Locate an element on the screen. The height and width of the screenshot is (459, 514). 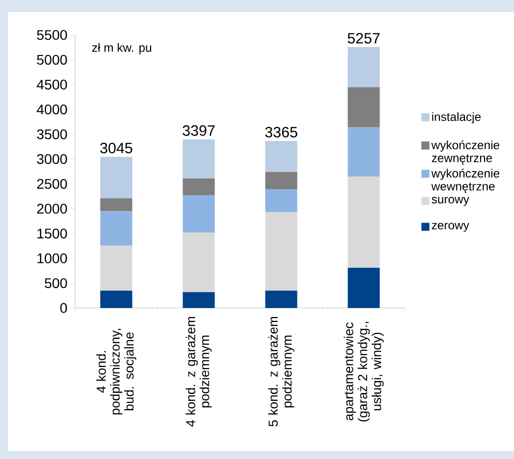
x-tick-label: apartamentowiec (garaż 2 kondyg., usługi, windy) is located at coordinates (364, 372).